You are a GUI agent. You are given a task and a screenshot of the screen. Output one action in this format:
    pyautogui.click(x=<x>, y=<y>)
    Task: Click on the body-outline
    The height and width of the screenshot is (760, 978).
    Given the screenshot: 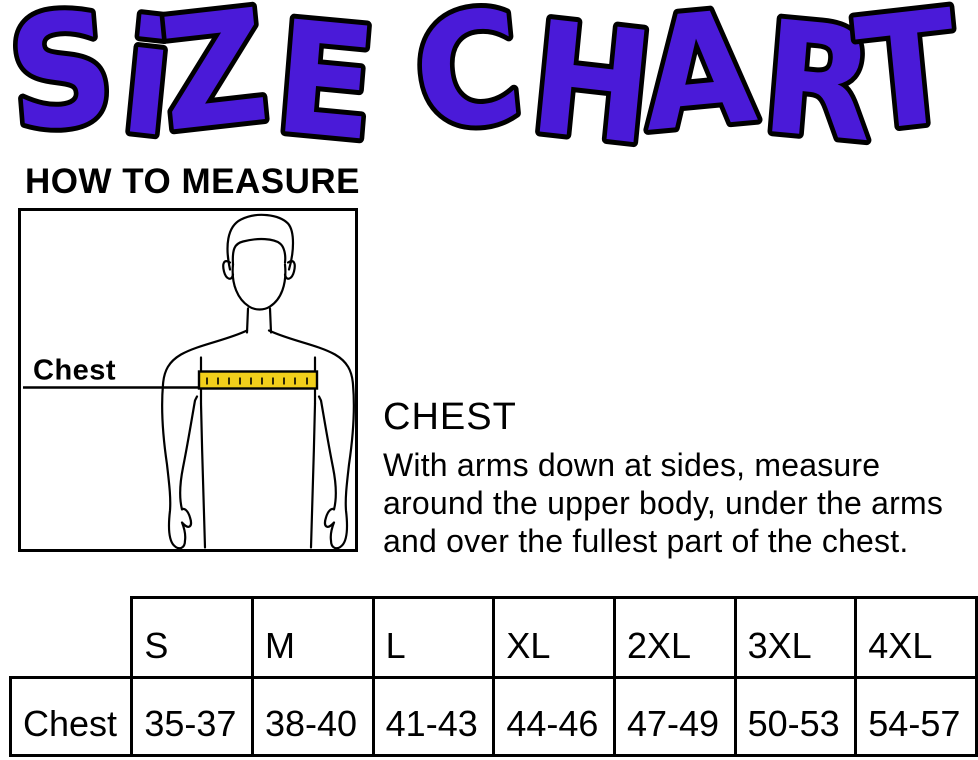 What is the action you would take?
    pyautogui.click(x=258, y=381)
    